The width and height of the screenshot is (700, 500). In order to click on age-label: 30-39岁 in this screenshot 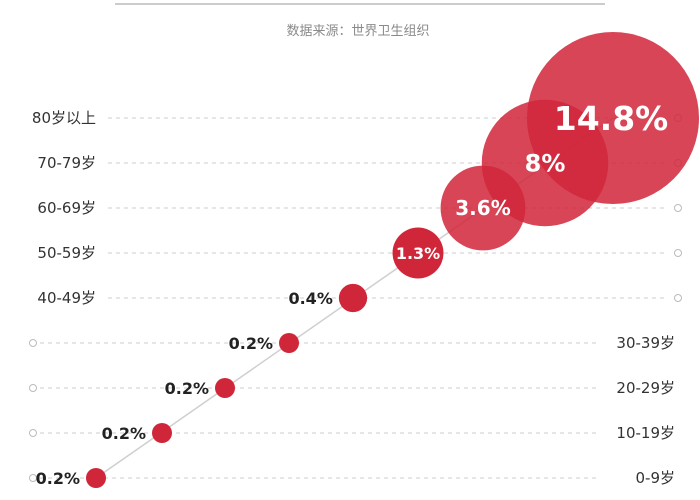, I will do `click(645, 343)`.